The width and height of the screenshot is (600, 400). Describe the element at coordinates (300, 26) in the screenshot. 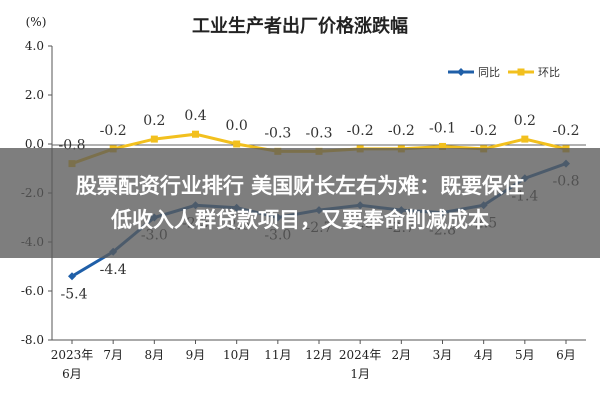

I see `chart-title: 工业生产者出厂价格涨跌幅` at that location.